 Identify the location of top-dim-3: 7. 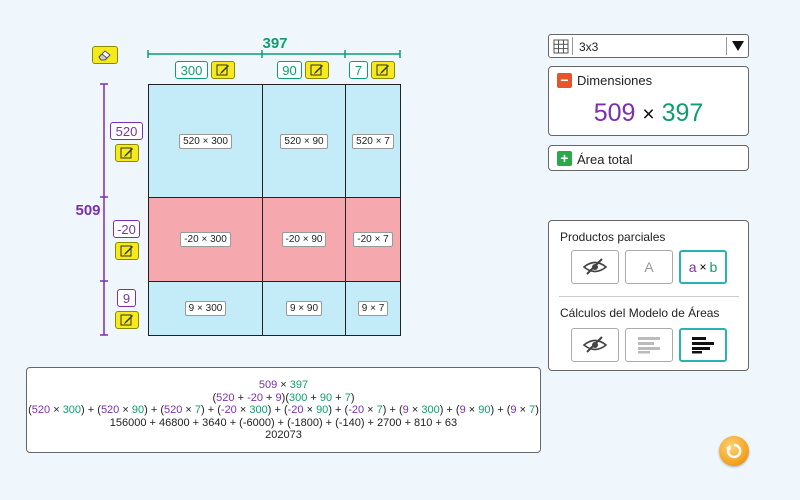
(358, 70).